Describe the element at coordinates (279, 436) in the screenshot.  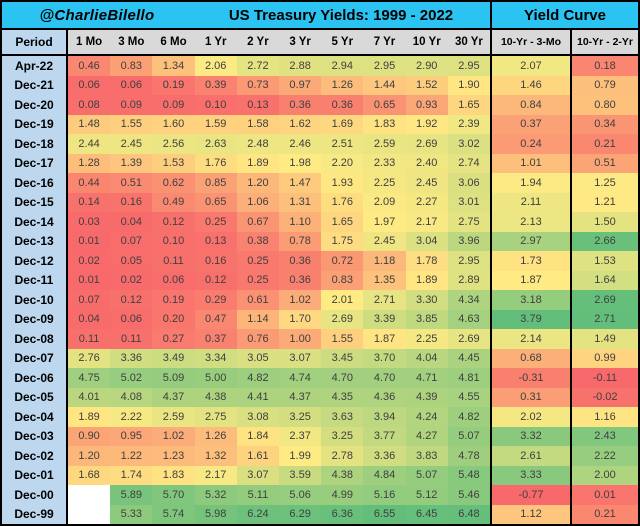
I see `yield-cells: 0.90 0.95 1.02 1.26 1.84 2.37 3.25 3.77 4.27 5.07` at that location.